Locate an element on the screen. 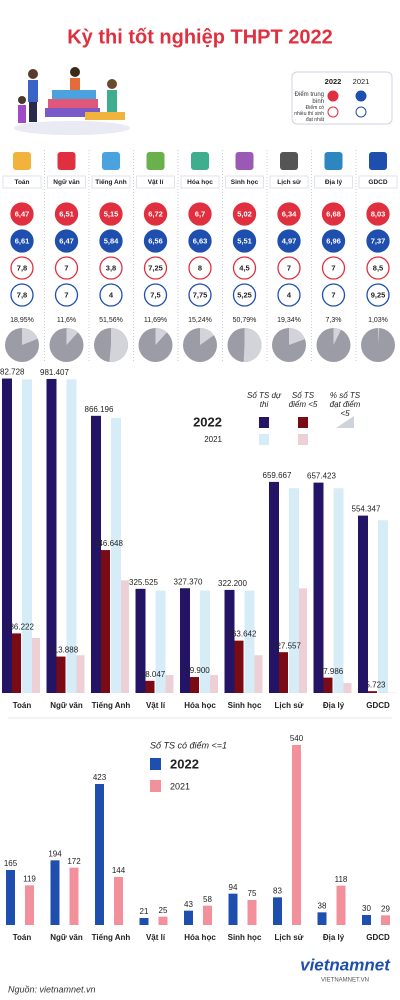 The image size is (400, 1000). score-label: 6,51 is located at coordinates (66, 213).